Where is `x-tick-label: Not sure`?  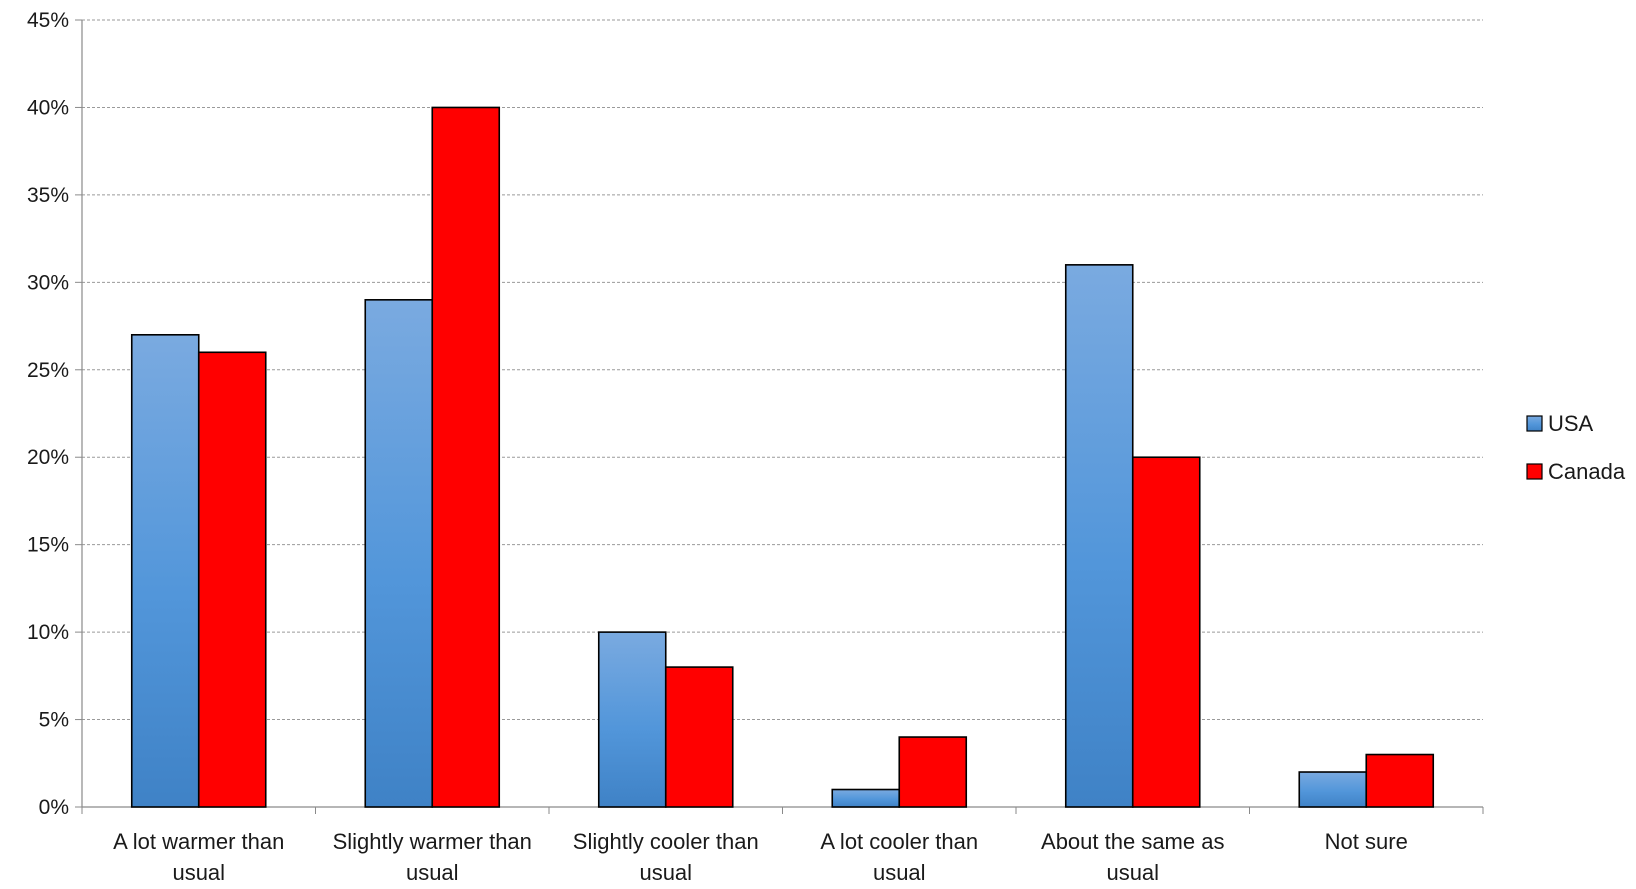 x-tick-label: Not sure is located at coordinates (1366, 841).